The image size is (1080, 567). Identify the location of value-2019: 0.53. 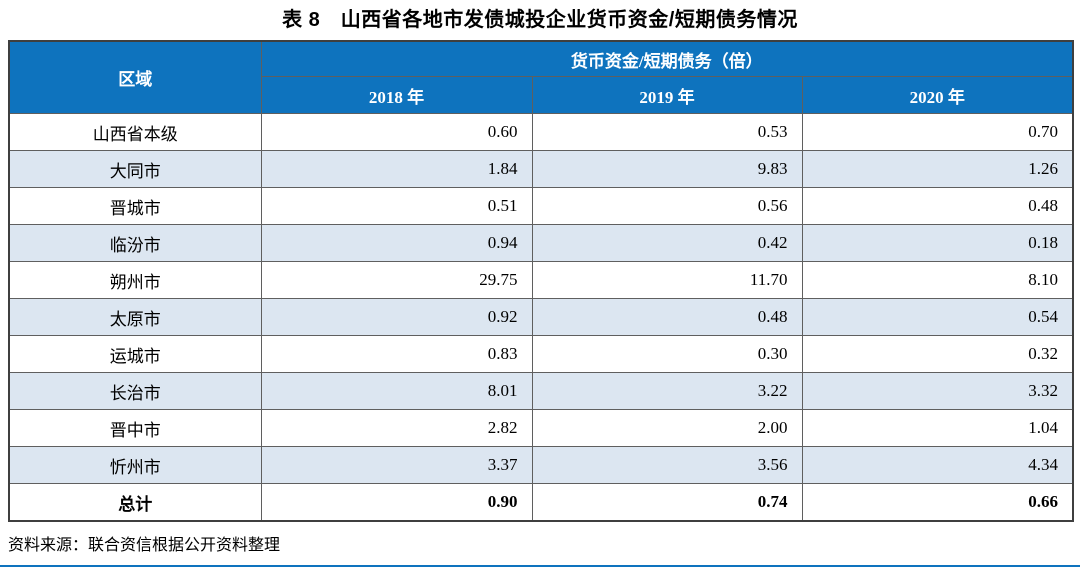
(667, 132).